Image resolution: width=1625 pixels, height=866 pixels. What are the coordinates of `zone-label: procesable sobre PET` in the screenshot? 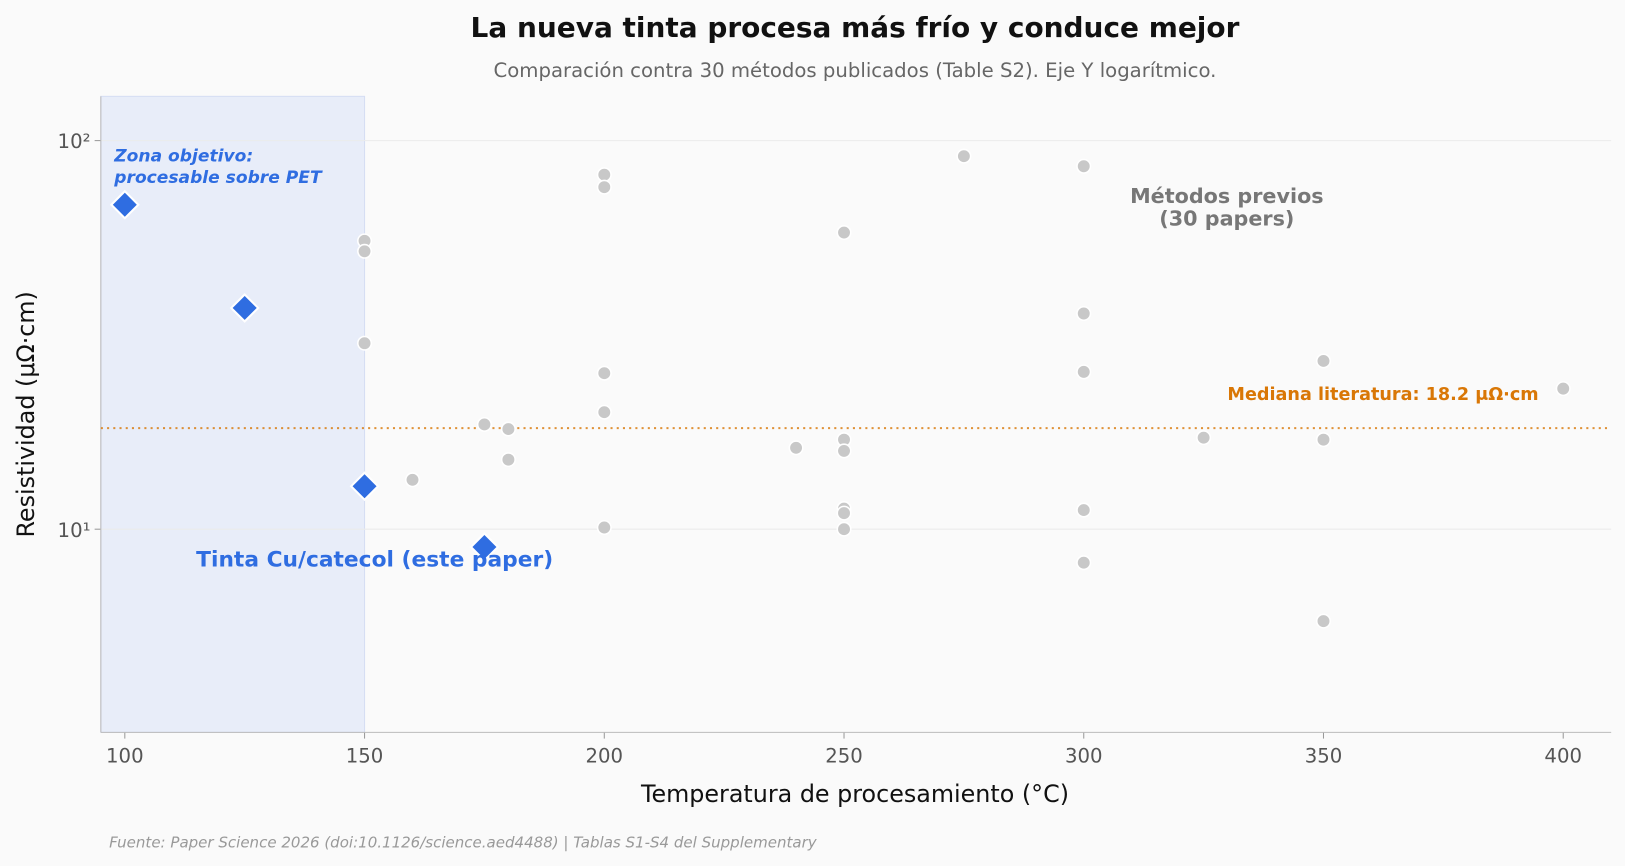 It's located at (218, 178).